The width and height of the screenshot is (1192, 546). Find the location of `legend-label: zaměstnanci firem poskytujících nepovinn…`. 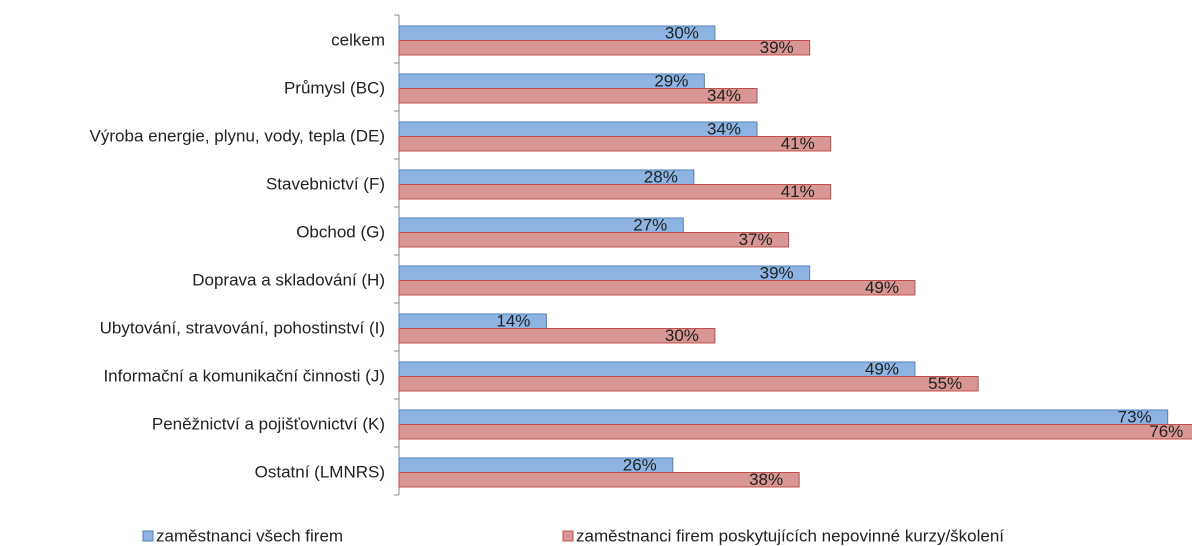

legend-label: zaměstnanci firem poskytujících nepovinn… is located at coordinates (790, 535).